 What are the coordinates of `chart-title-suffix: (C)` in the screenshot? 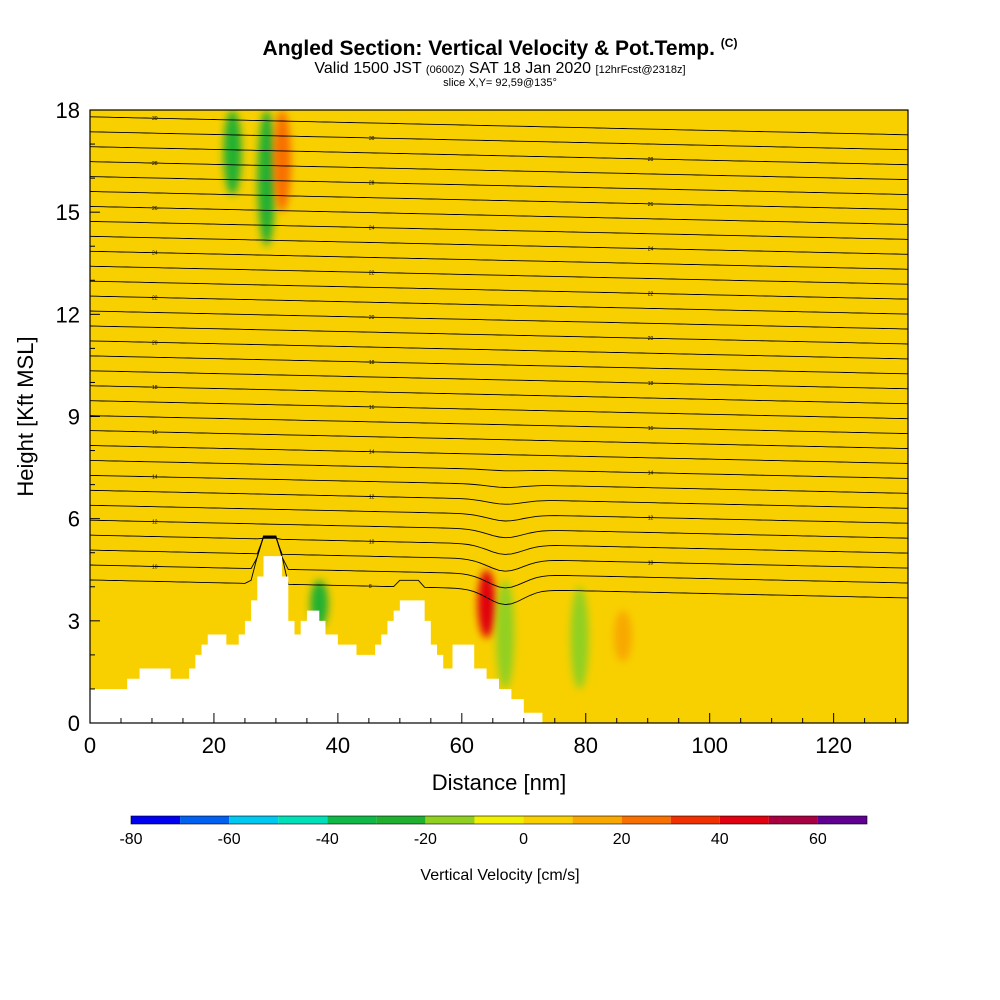 It's located at (729, 43).